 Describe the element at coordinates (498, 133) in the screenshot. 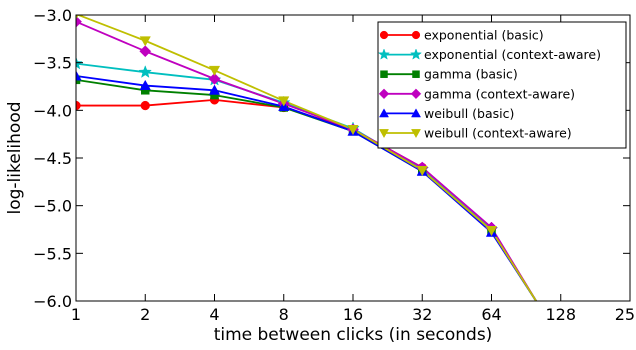

I see `legend-label-5: weibull (context-aware)` at that location.